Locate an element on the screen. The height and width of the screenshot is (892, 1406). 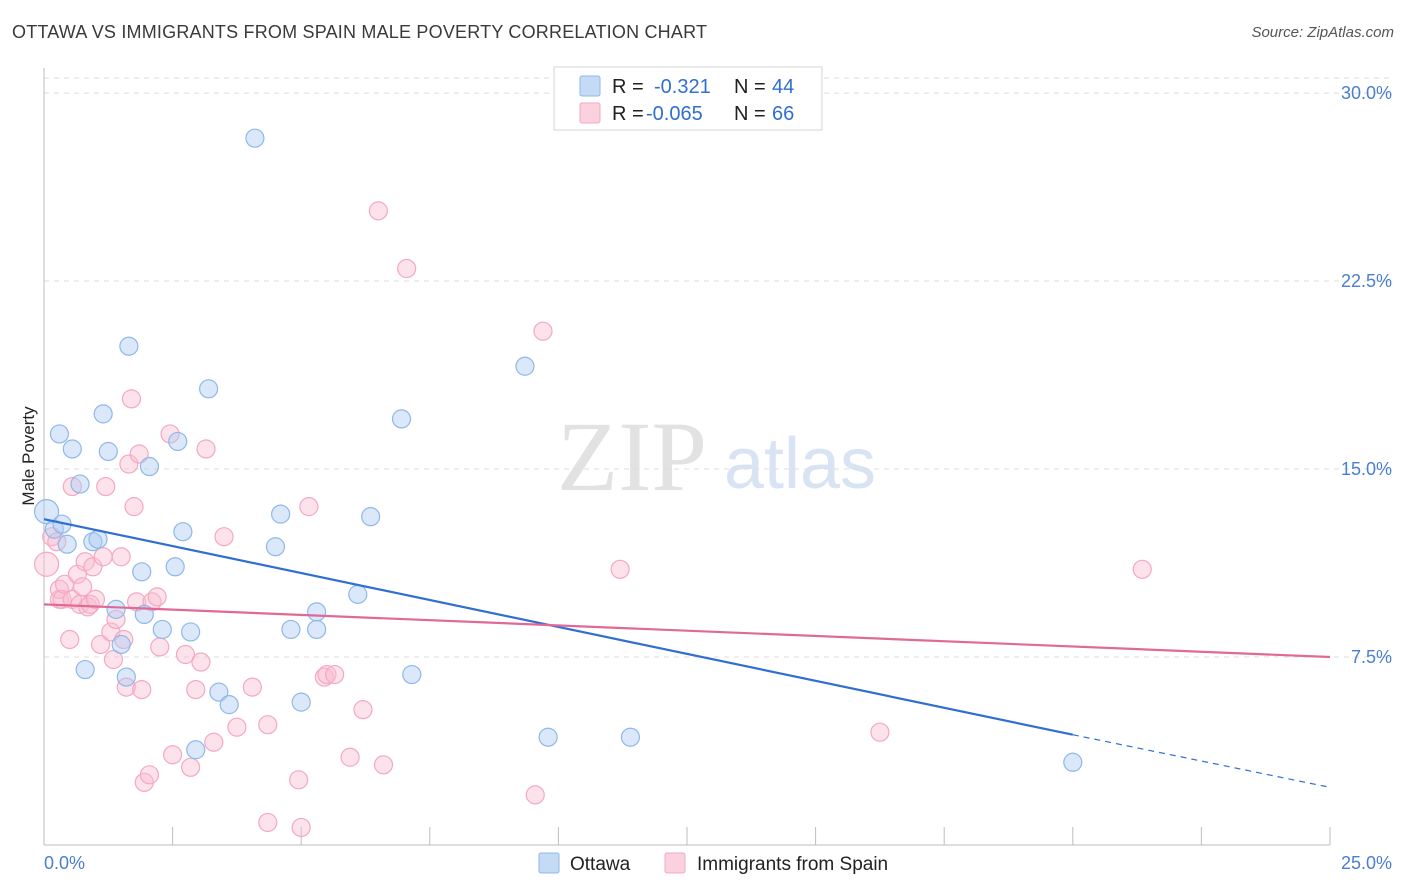
spain-r-value: -0.065 is located at coordinates (674, 114).